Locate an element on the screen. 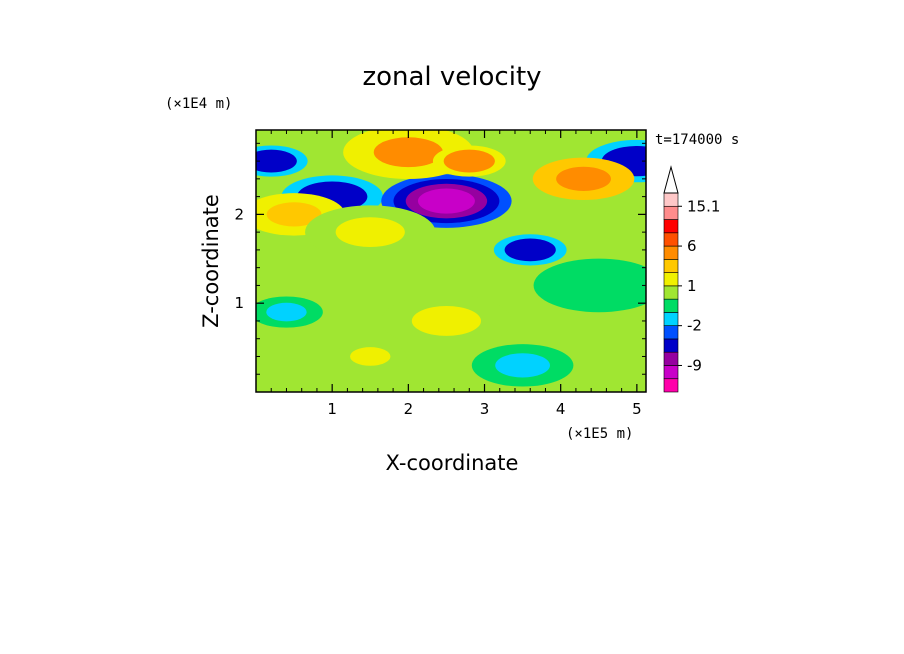 The width and height of the screenshot is (904, 654). y-tick-label: 2 is located at coordinates (239, 214).